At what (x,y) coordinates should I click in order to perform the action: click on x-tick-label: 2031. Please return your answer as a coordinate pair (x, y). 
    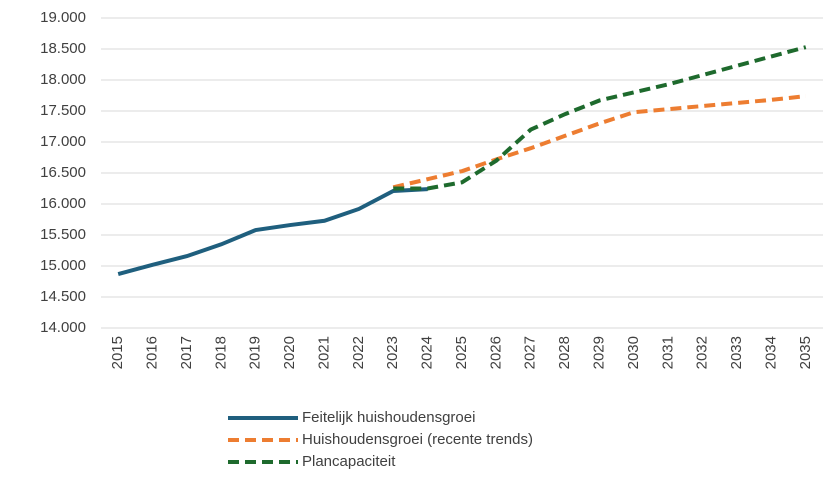
    Looking at the image, I should click on (667, 352).